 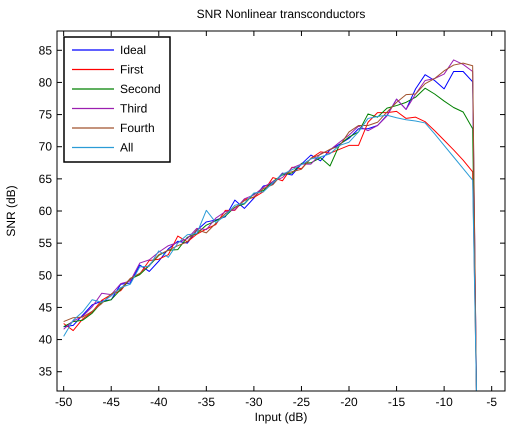 I want to click on x-tick-label: -35, so click(x=207, y=402).